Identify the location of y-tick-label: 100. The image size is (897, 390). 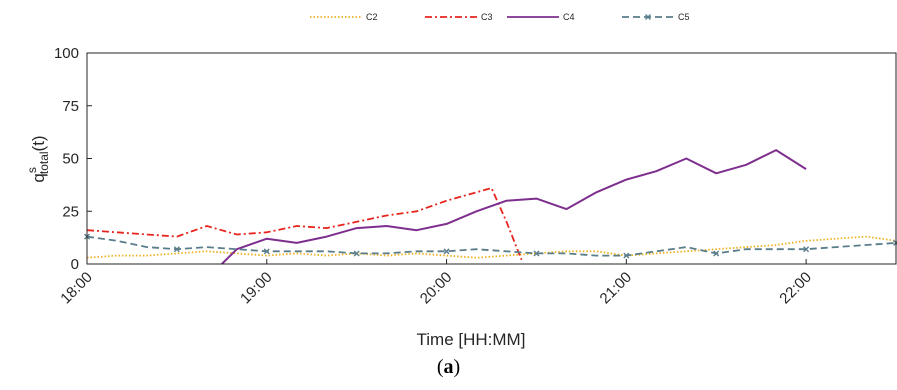
(66, 53).